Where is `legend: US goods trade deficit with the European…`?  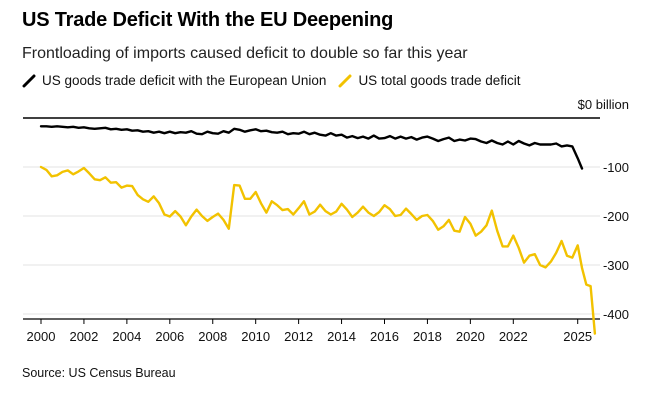 legend: US goods trade deficit with the European… is located at coordinates (277, 80).